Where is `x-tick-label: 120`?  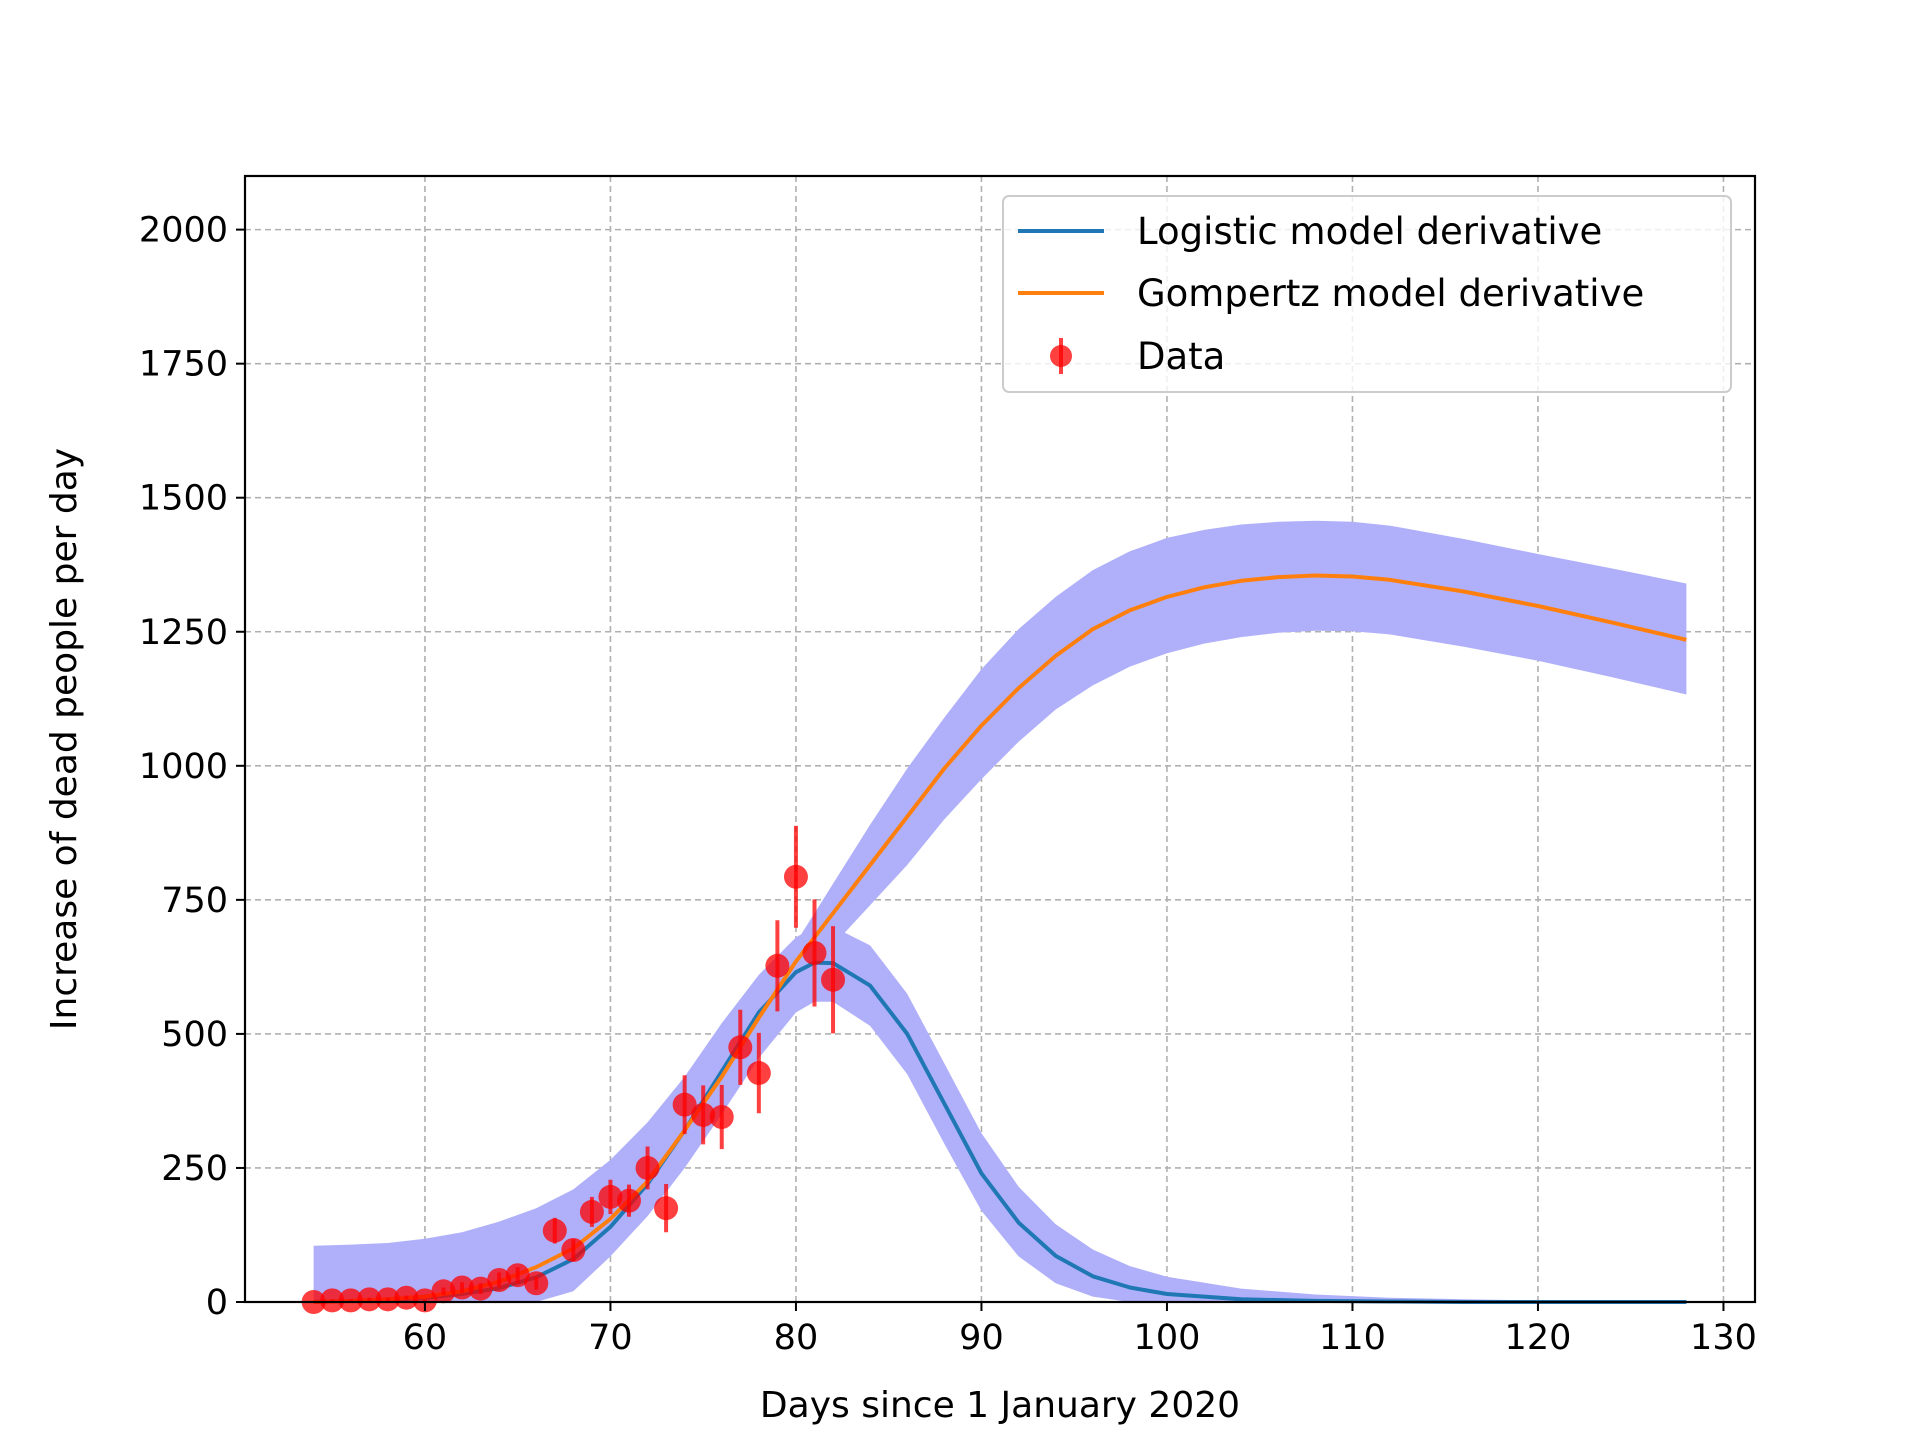 x-tick-label: 120 is located at coordinates (1538, 1338).